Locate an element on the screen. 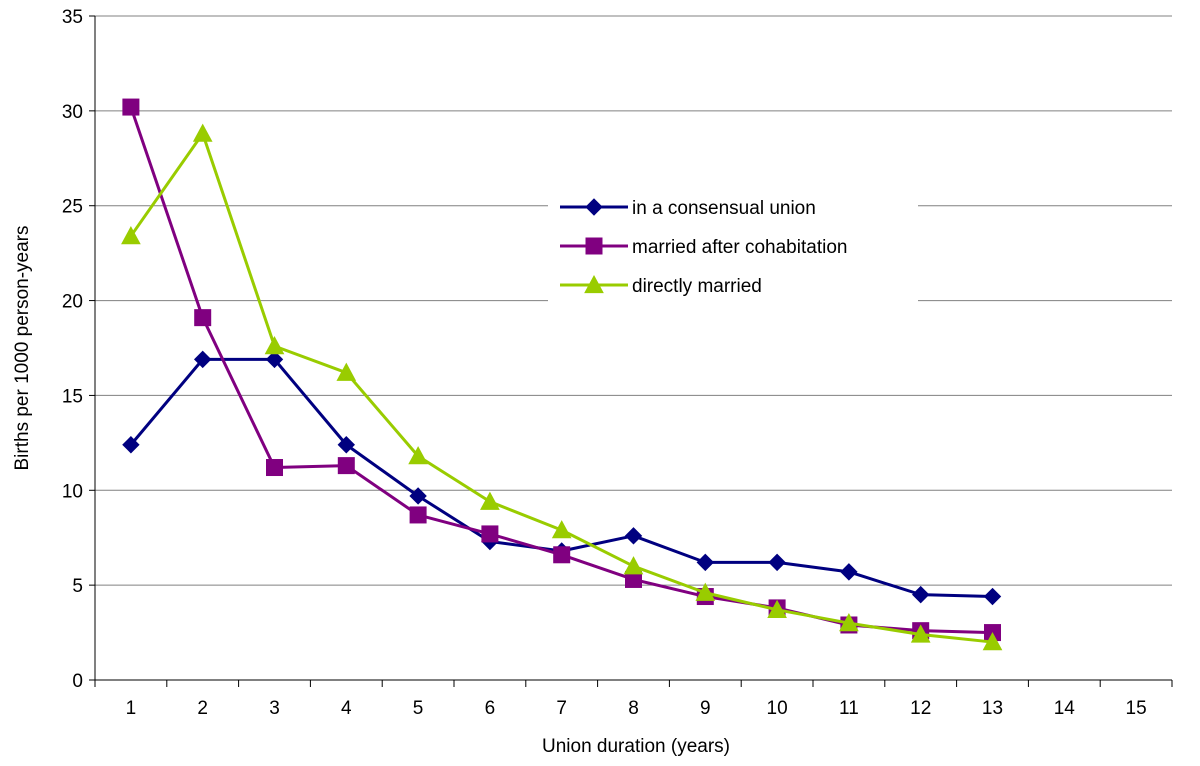  x-tick-label: 9 is located at coordinates (705, 708).